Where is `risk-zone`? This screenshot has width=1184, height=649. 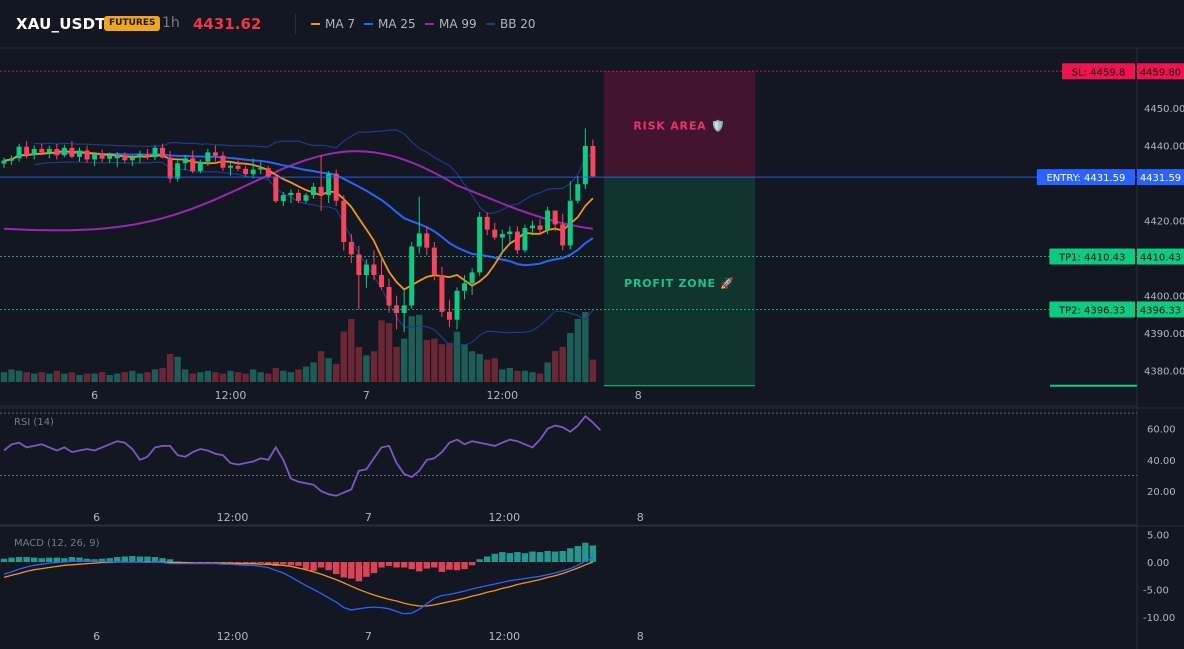
risk-zone is located at coordinates (679, 124).